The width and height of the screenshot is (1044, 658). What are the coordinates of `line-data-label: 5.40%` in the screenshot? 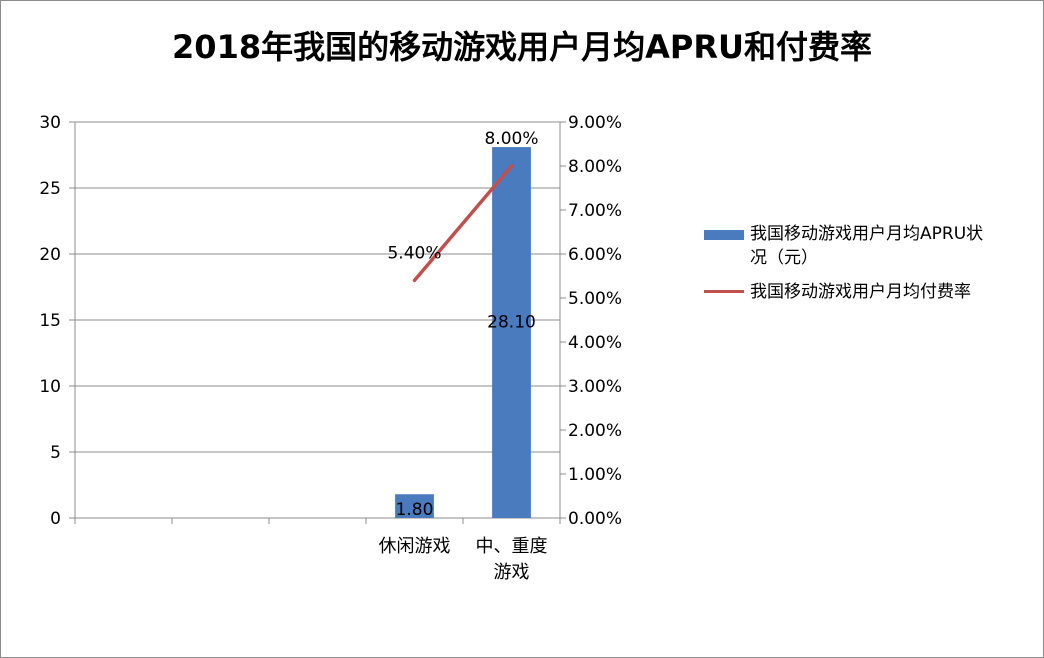 It's located at (414, 253).